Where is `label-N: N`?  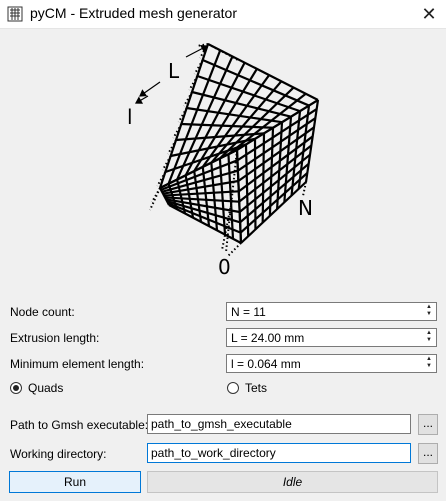 label-N: N is located at coordinates (305, 208).